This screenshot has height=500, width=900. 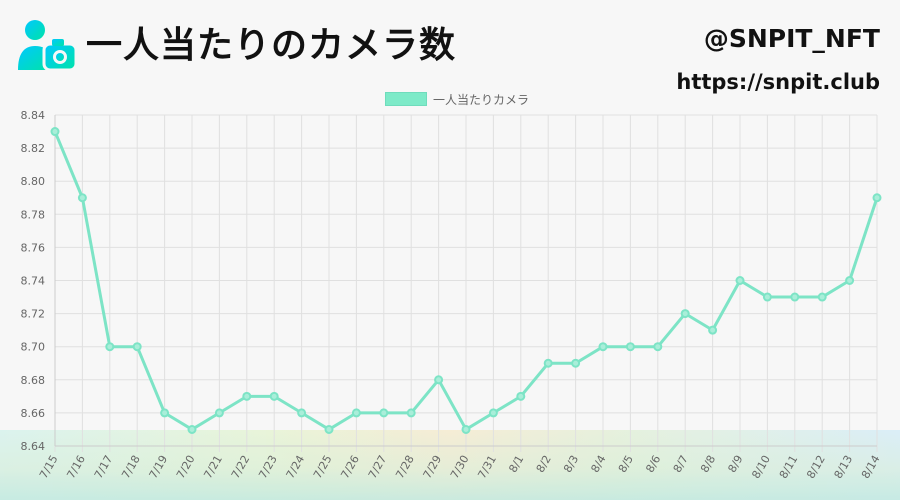 What do you see at coordinates (33, 380) in the screenshot?
I see `y-tick-label: 8.68` at bounding box center [33, 380].